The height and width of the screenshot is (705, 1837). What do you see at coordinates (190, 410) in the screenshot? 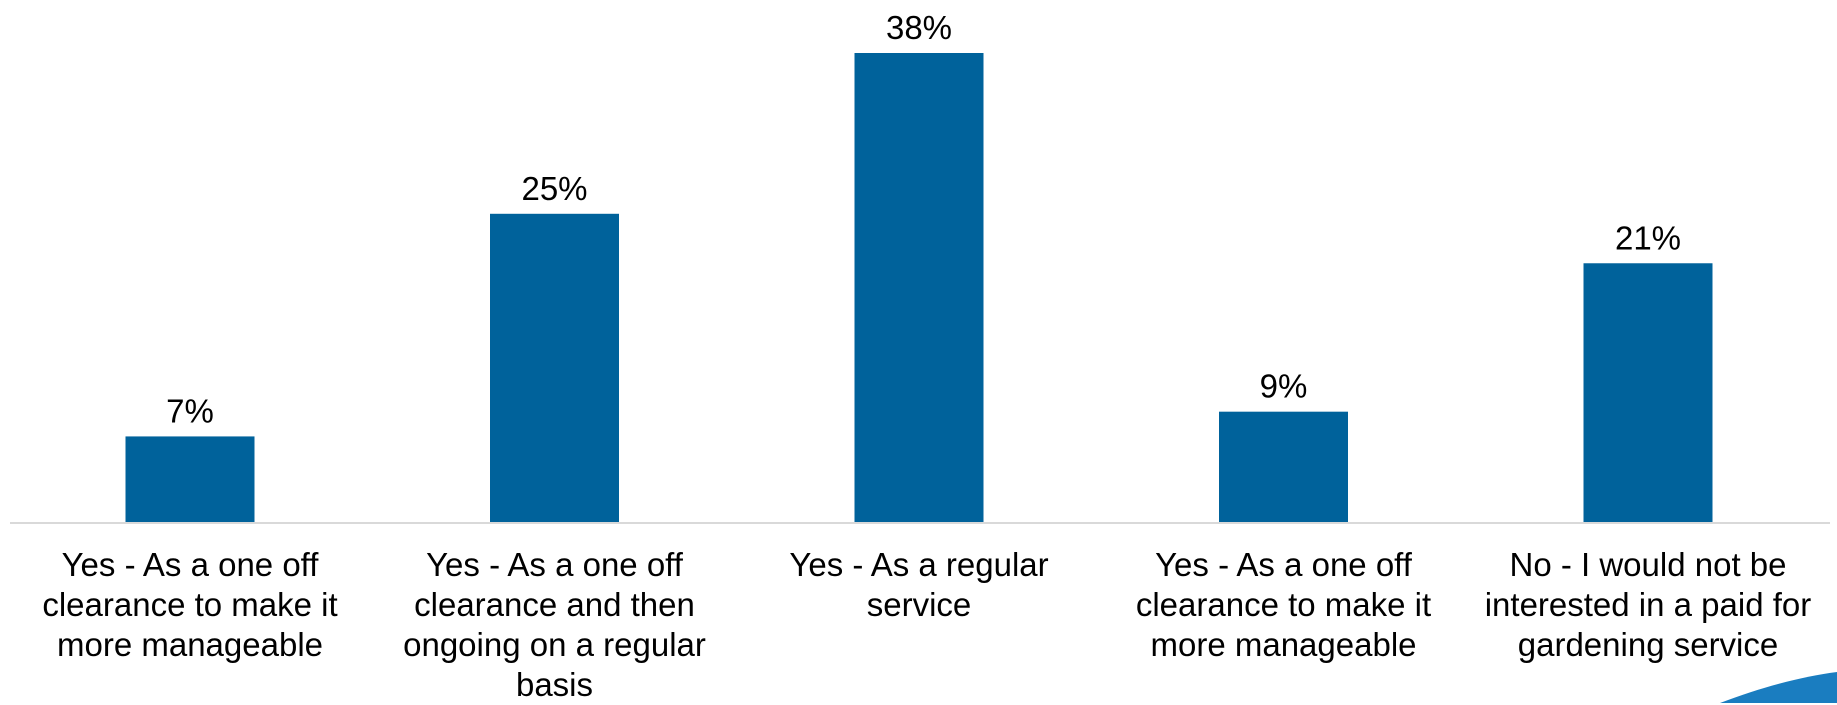
I see `value-label-1: 7%` at bounding box center [190, 410].